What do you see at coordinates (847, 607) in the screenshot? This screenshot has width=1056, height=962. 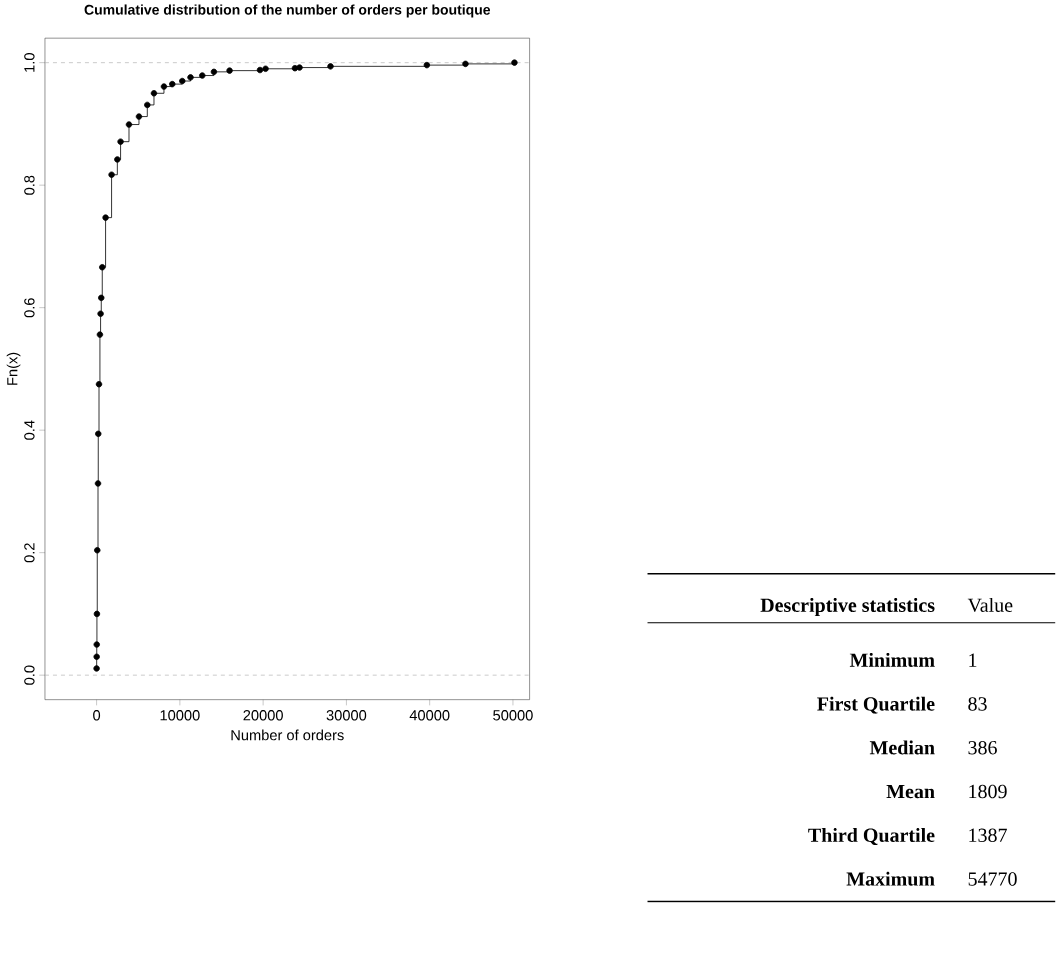 I see `text: Descriptive statistics` at bounding box center [847, 607].